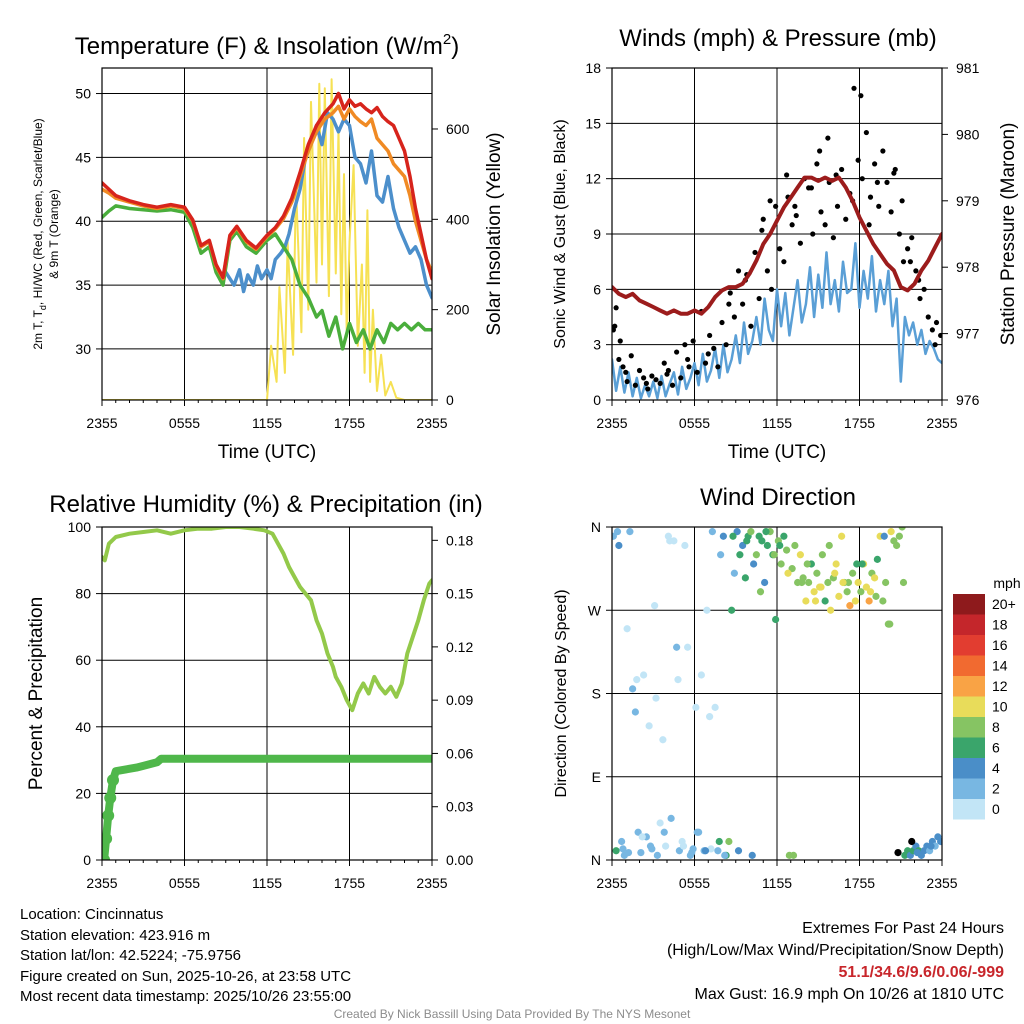 This screenshot has height=1024, width=1024. Describe the element at coordinates (1004, 604) in the screenshot. I see `colorbar-label: 20+` at that location.